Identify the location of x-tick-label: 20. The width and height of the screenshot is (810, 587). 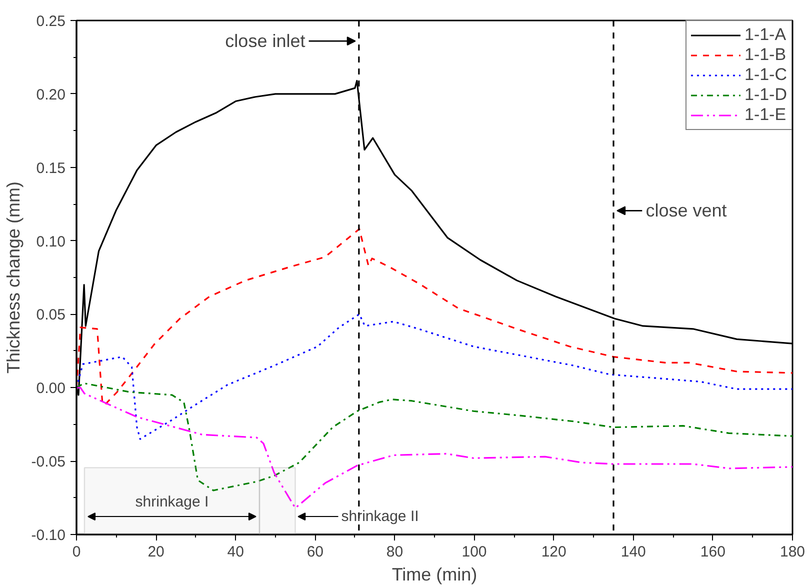
(156, 552).